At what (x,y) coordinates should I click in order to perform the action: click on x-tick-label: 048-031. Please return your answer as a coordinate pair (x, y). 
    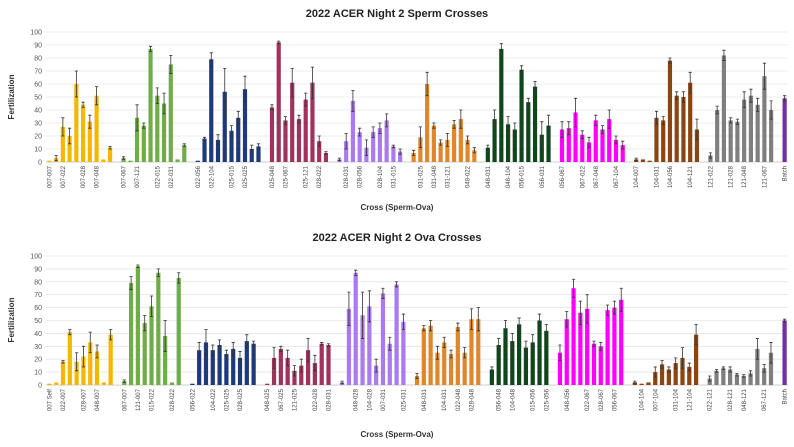
    Looking at the image, I should click on (489, 176).